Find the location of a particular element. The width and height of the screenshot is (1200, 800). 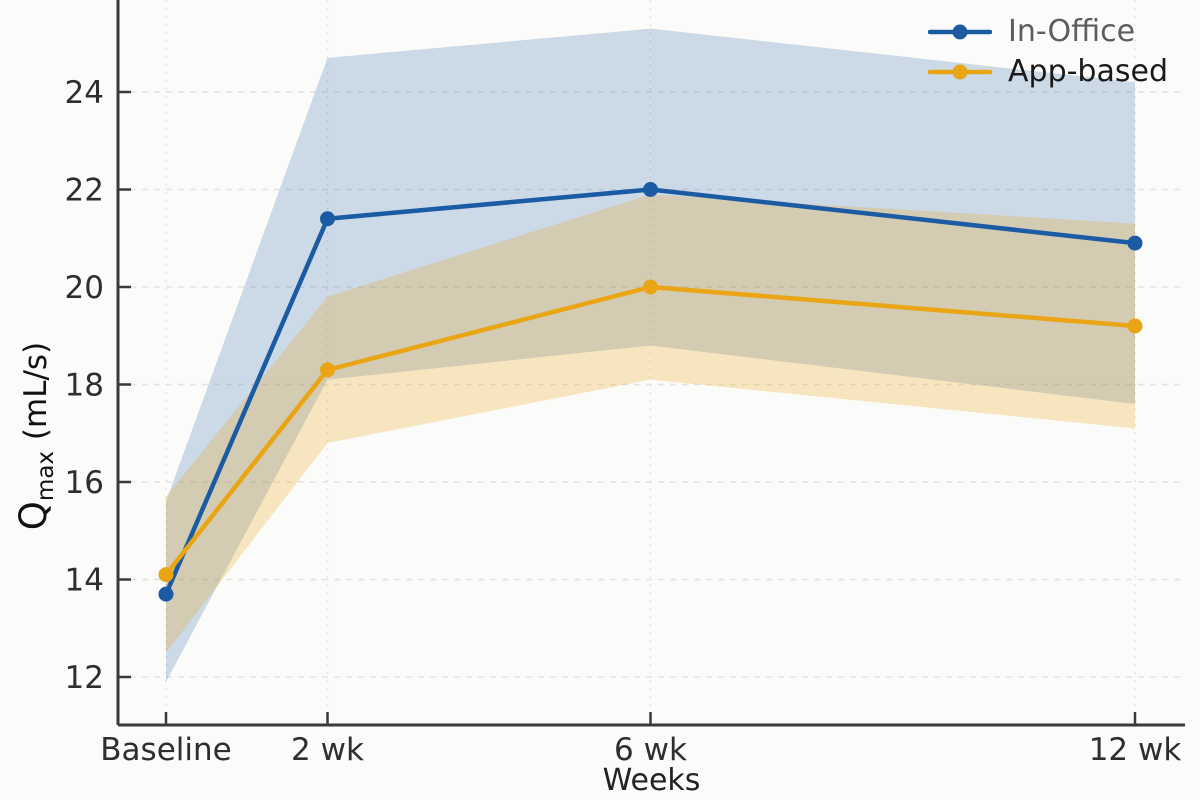

in-office-line-marker-icon is located at coordinates (960, 32).